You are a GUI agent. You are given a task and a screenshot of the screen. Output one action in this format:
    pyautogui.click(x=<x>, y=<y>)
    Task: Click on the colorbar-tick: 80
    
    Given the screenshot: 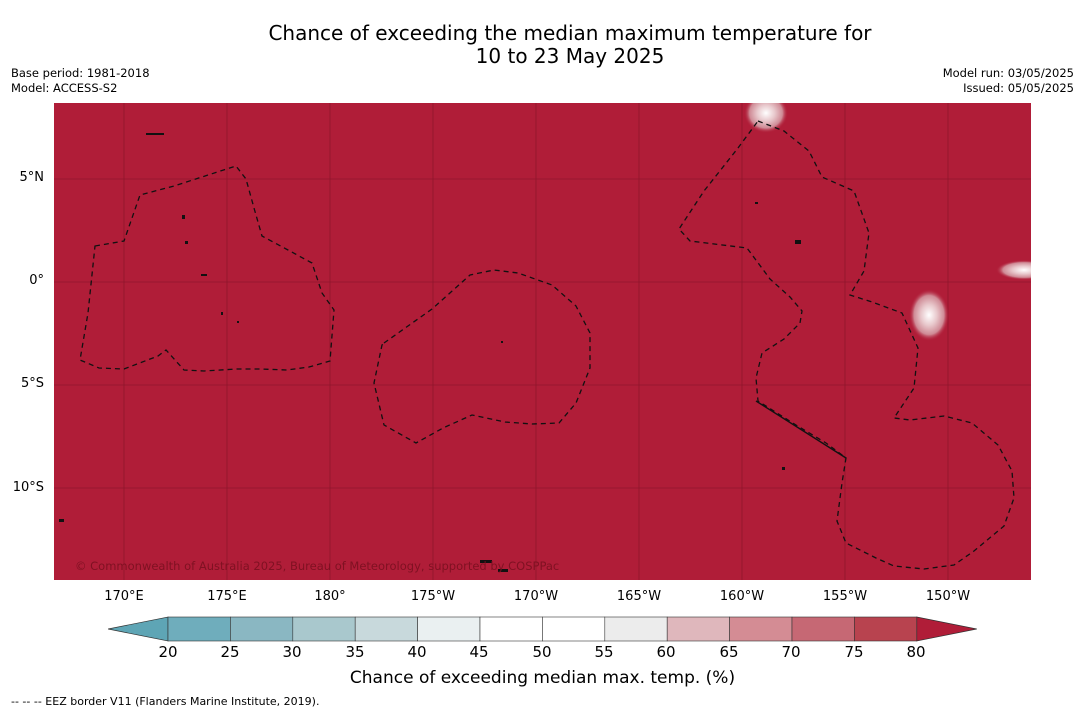 What is the action you would take?
    pyautogui.click(x=916, y=652)
    